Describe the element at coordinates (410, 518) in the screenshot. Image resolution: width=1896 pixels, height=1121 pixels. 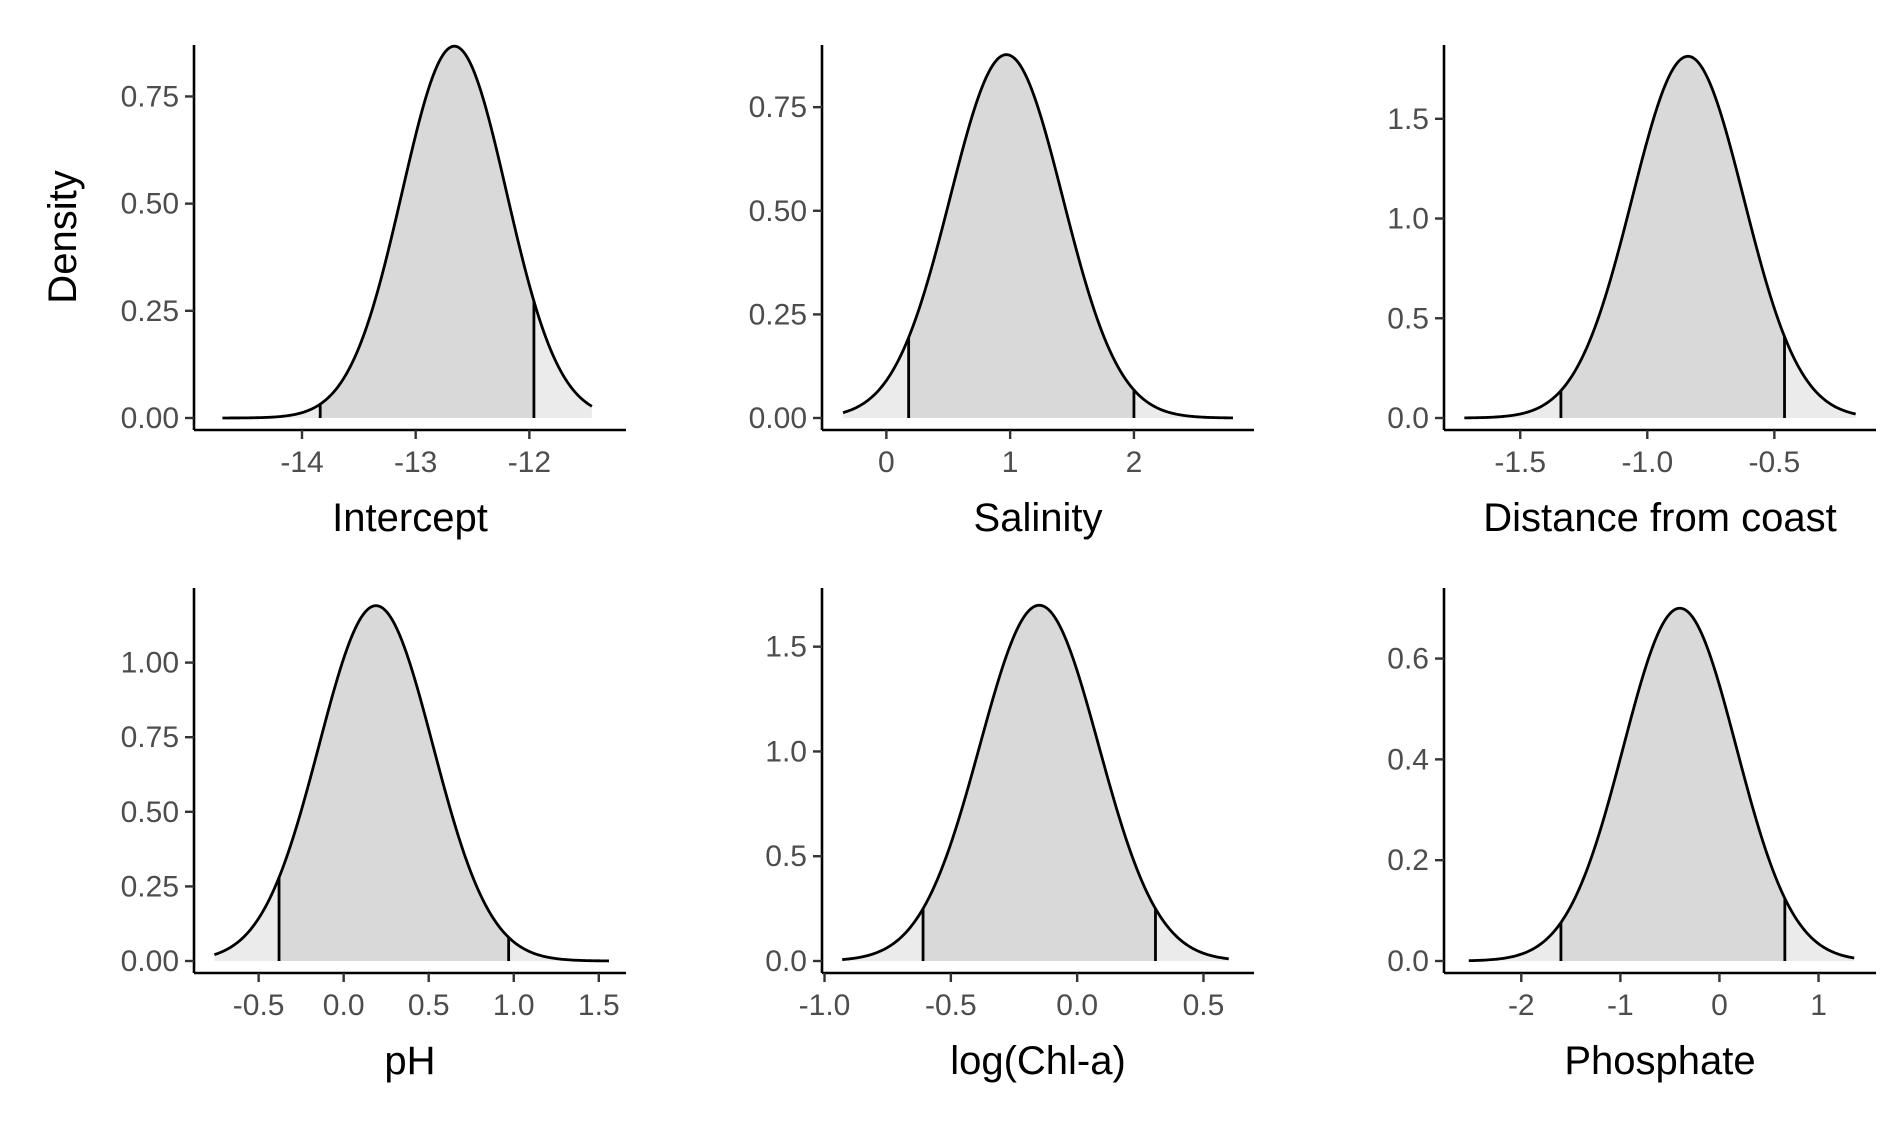
I see `x-axis-title: Intercept` at that location.